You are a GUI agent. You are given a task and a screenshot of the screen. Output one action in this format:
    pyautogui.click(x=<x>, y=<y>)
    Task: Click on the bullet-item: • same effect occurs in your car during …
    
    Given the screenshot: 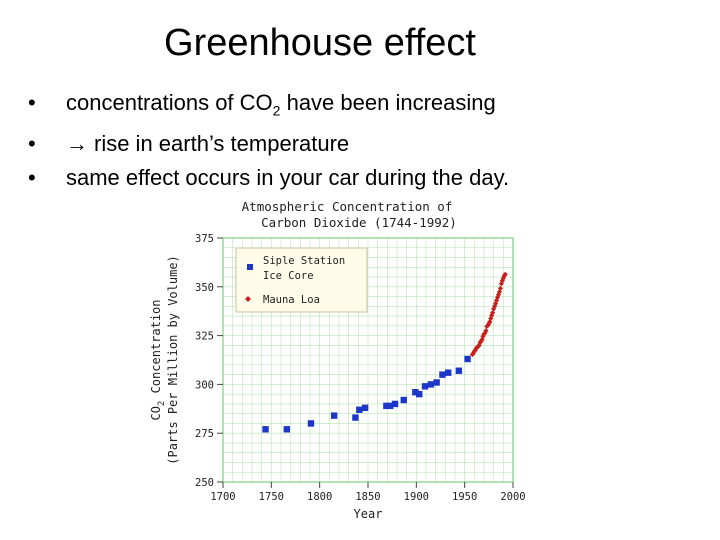 What is the action you would take?
    pyautogui.click(x=268, y=178)
    